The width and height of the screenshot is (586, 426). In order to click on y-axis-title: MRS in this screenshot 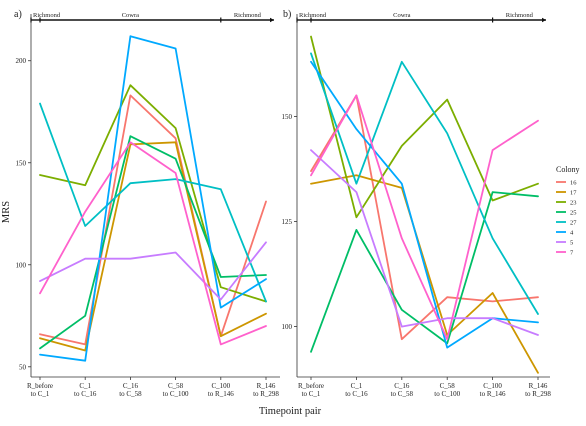, I will do `click(6, 212)`.